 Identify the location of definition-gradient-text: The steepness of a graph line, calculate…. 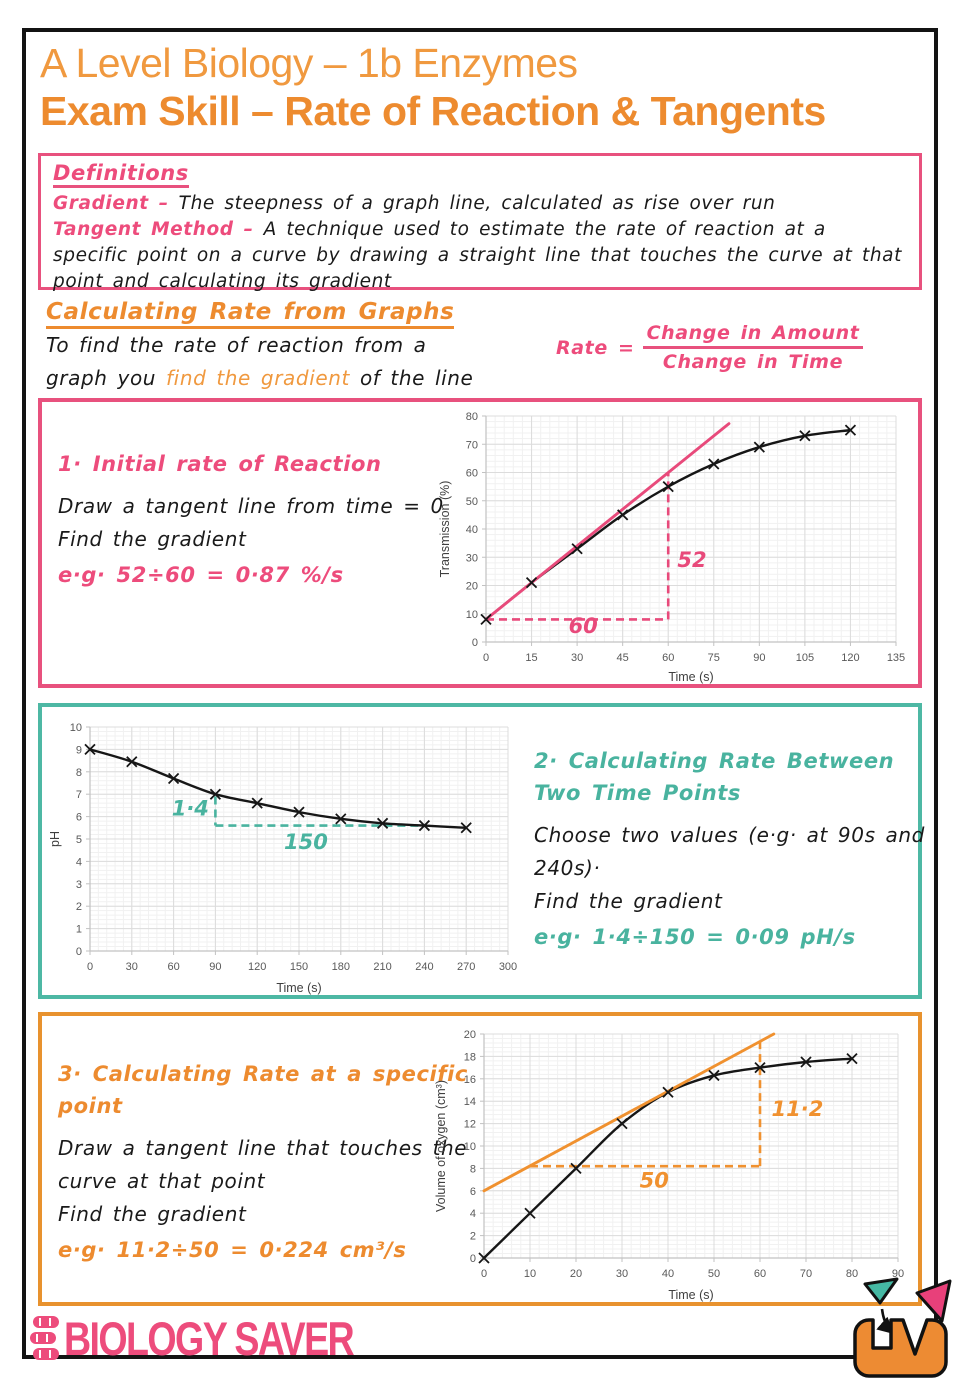
(477, 203).